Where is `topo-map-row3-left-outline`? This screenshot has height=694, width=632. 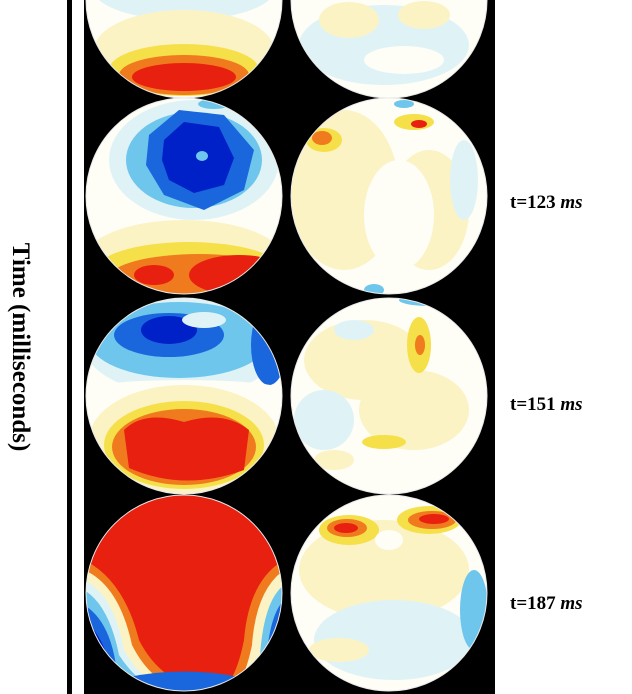 topo-map-row3-left-outline is located at coordinates (184, 593).